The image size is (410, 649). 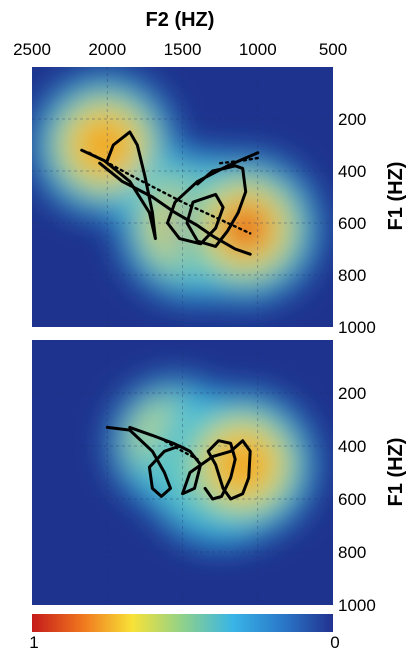 I want to click on x-tick-label: 500, so click(x=333, y=49).